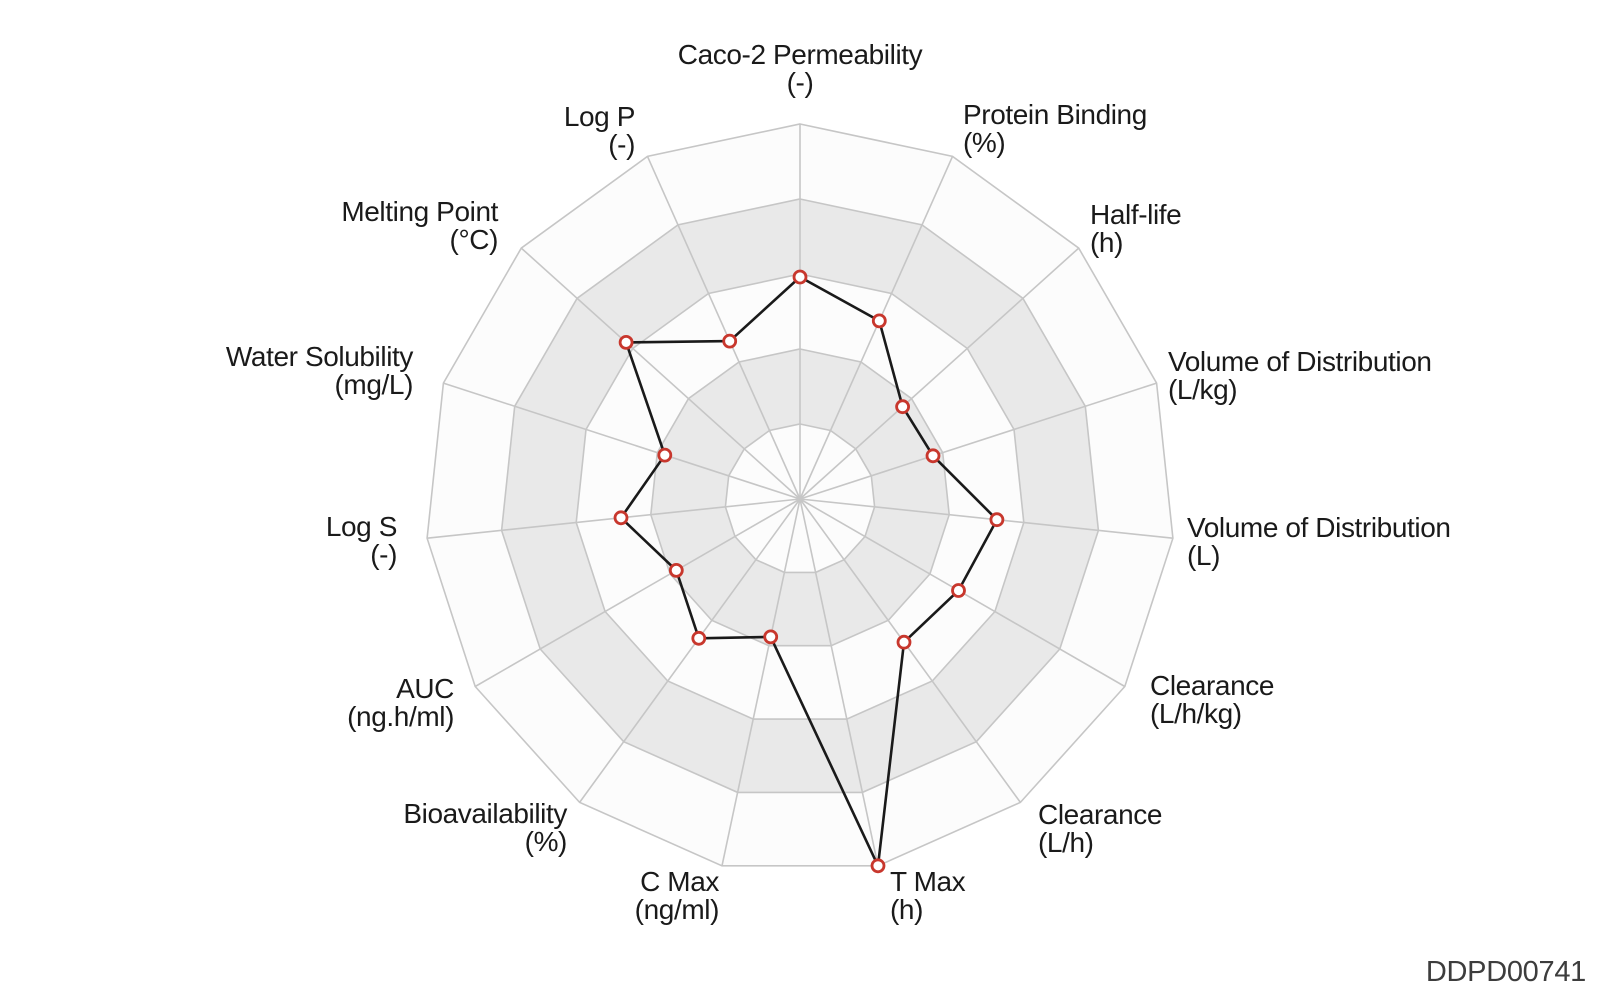 Image resolution: width=1600 pixels, height=1000 pixels. Describe the element at coordinates (928, 881) in the screenshot. I see `axis-label-t-max: T Max` at that location.